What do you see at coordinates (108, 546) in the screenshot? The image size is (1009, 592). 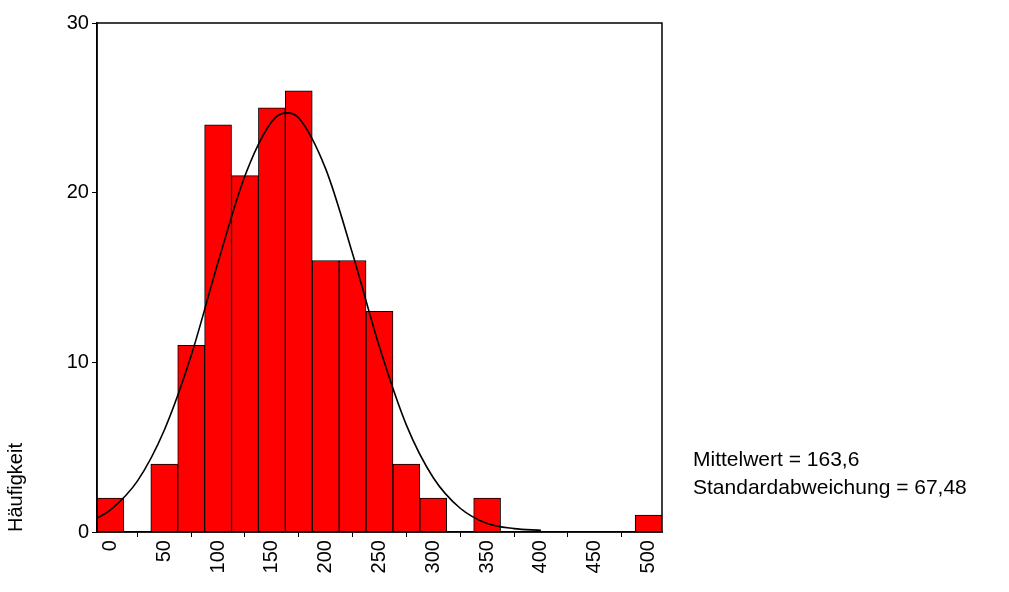 I see `x-tick-label: 0` at bounding box center [108, 546].